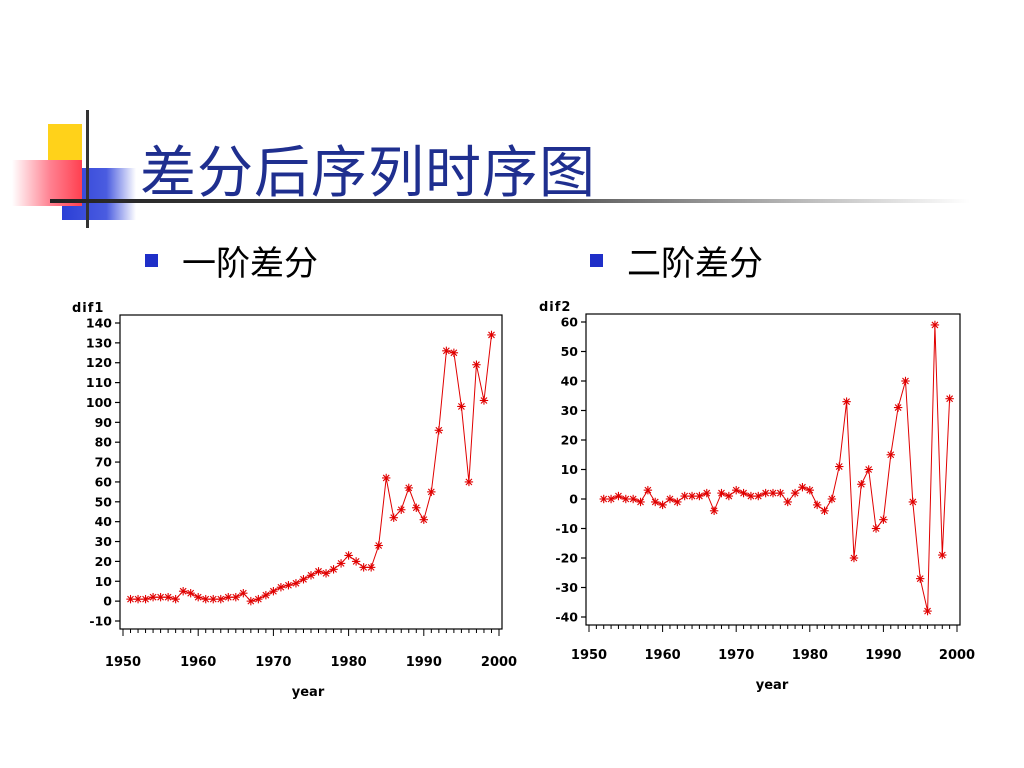 The image size is (1024, 768). What do you see at coordinates (695, 263) in the screenshot?
I see `bullet-label: 二阶差分` at bounding box center [695, 263].